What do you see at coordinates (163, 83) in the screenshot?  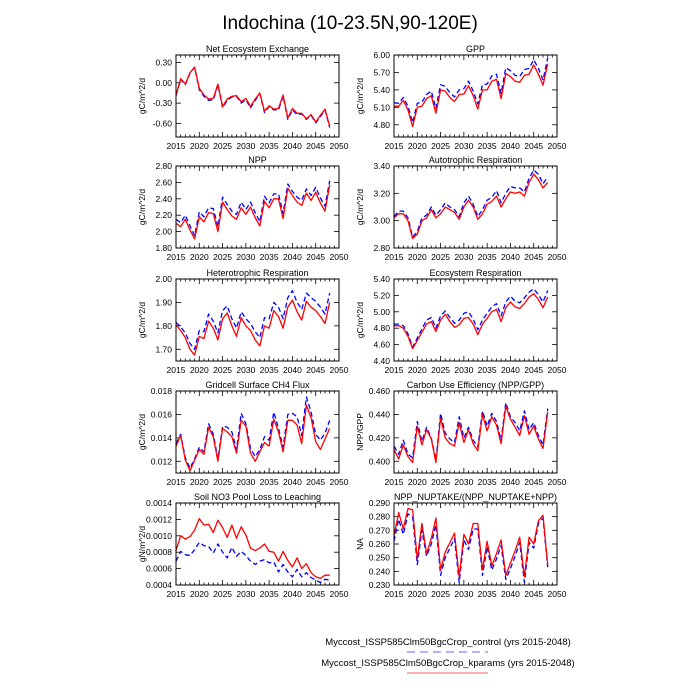 I see `y-tick-label: 0.00` at bounding box center [163, 83].